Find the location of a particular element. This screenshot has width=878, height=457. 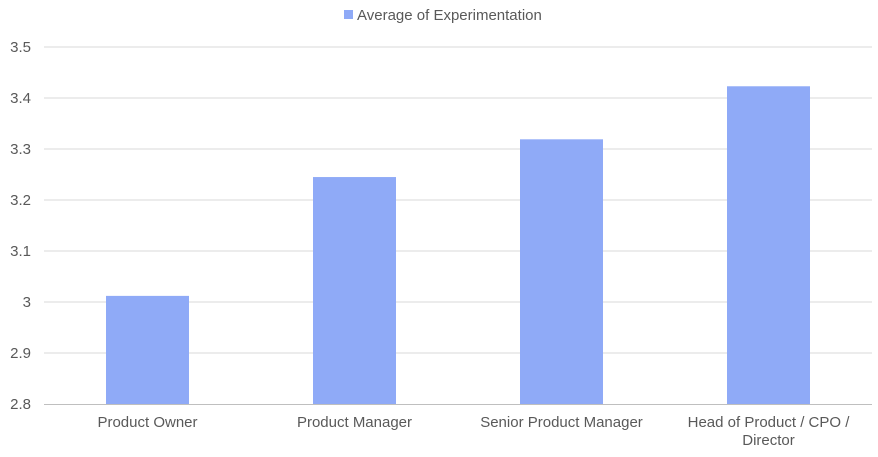

y-tick-label: 3.2 is located at coordinates (20, 200).